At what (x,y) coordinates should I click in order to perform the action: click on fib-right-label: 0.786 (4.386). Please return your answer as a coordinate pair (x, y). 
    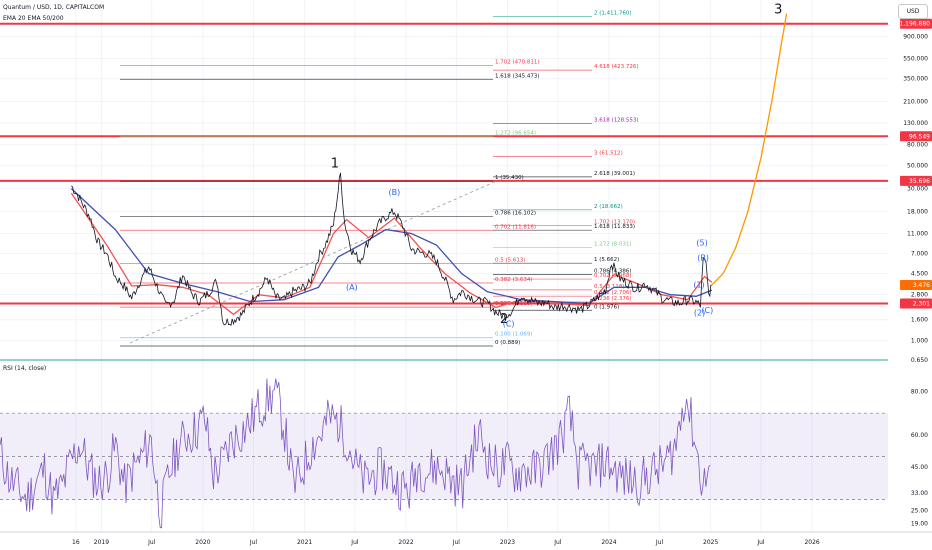
    Looking at the image, I should click on (613, 272).